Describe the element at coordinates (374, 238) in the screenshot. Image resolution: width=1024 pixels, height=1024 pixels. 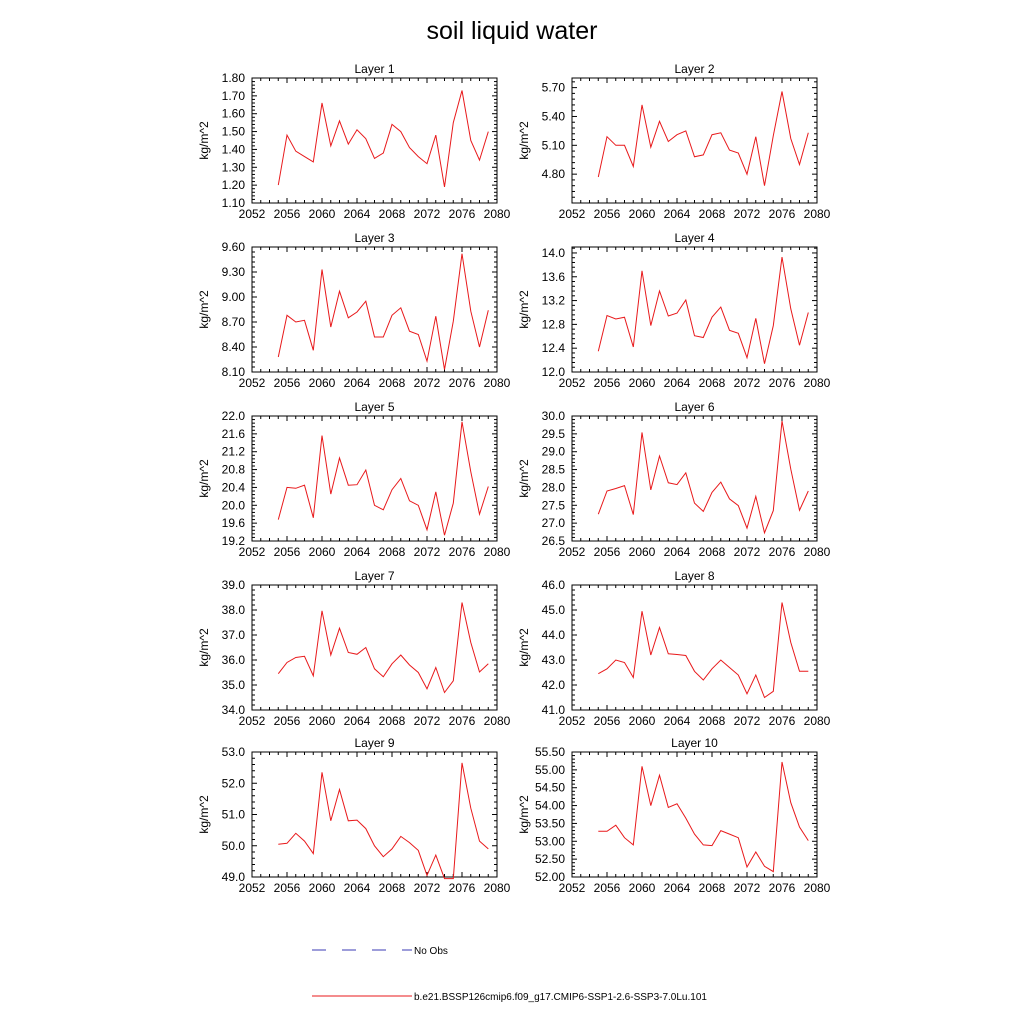
I see `panel-title: Layer 3` at that location.